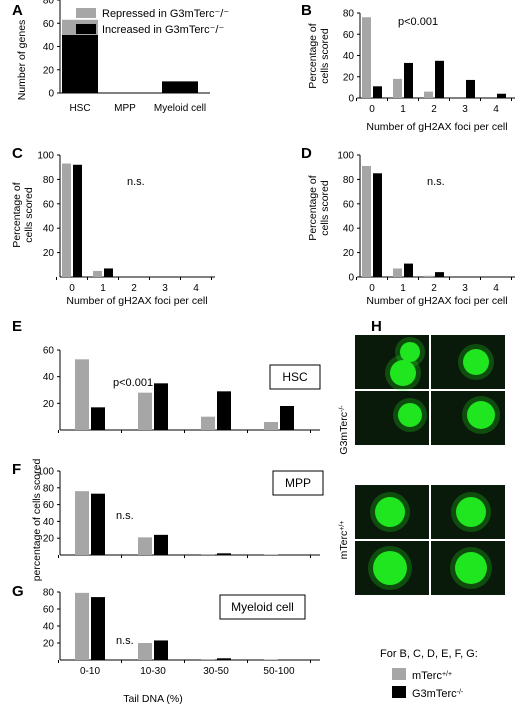  Describe the element at coordinates (344, 430) in the screenshot. I see `row-label-g3mterc: G3mTerc-/-` at that location.